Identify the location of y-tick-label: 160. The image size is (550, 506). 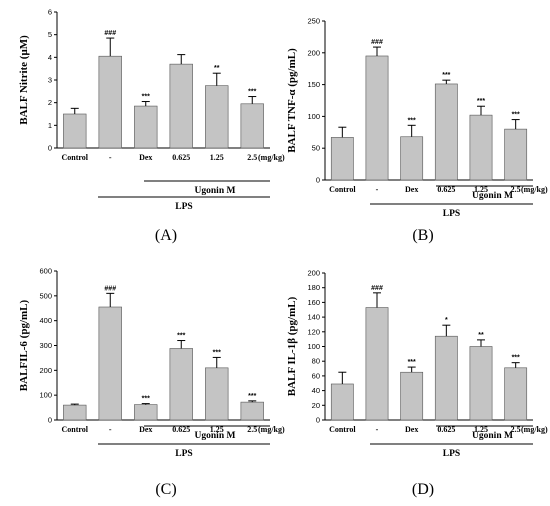
(313, 302).